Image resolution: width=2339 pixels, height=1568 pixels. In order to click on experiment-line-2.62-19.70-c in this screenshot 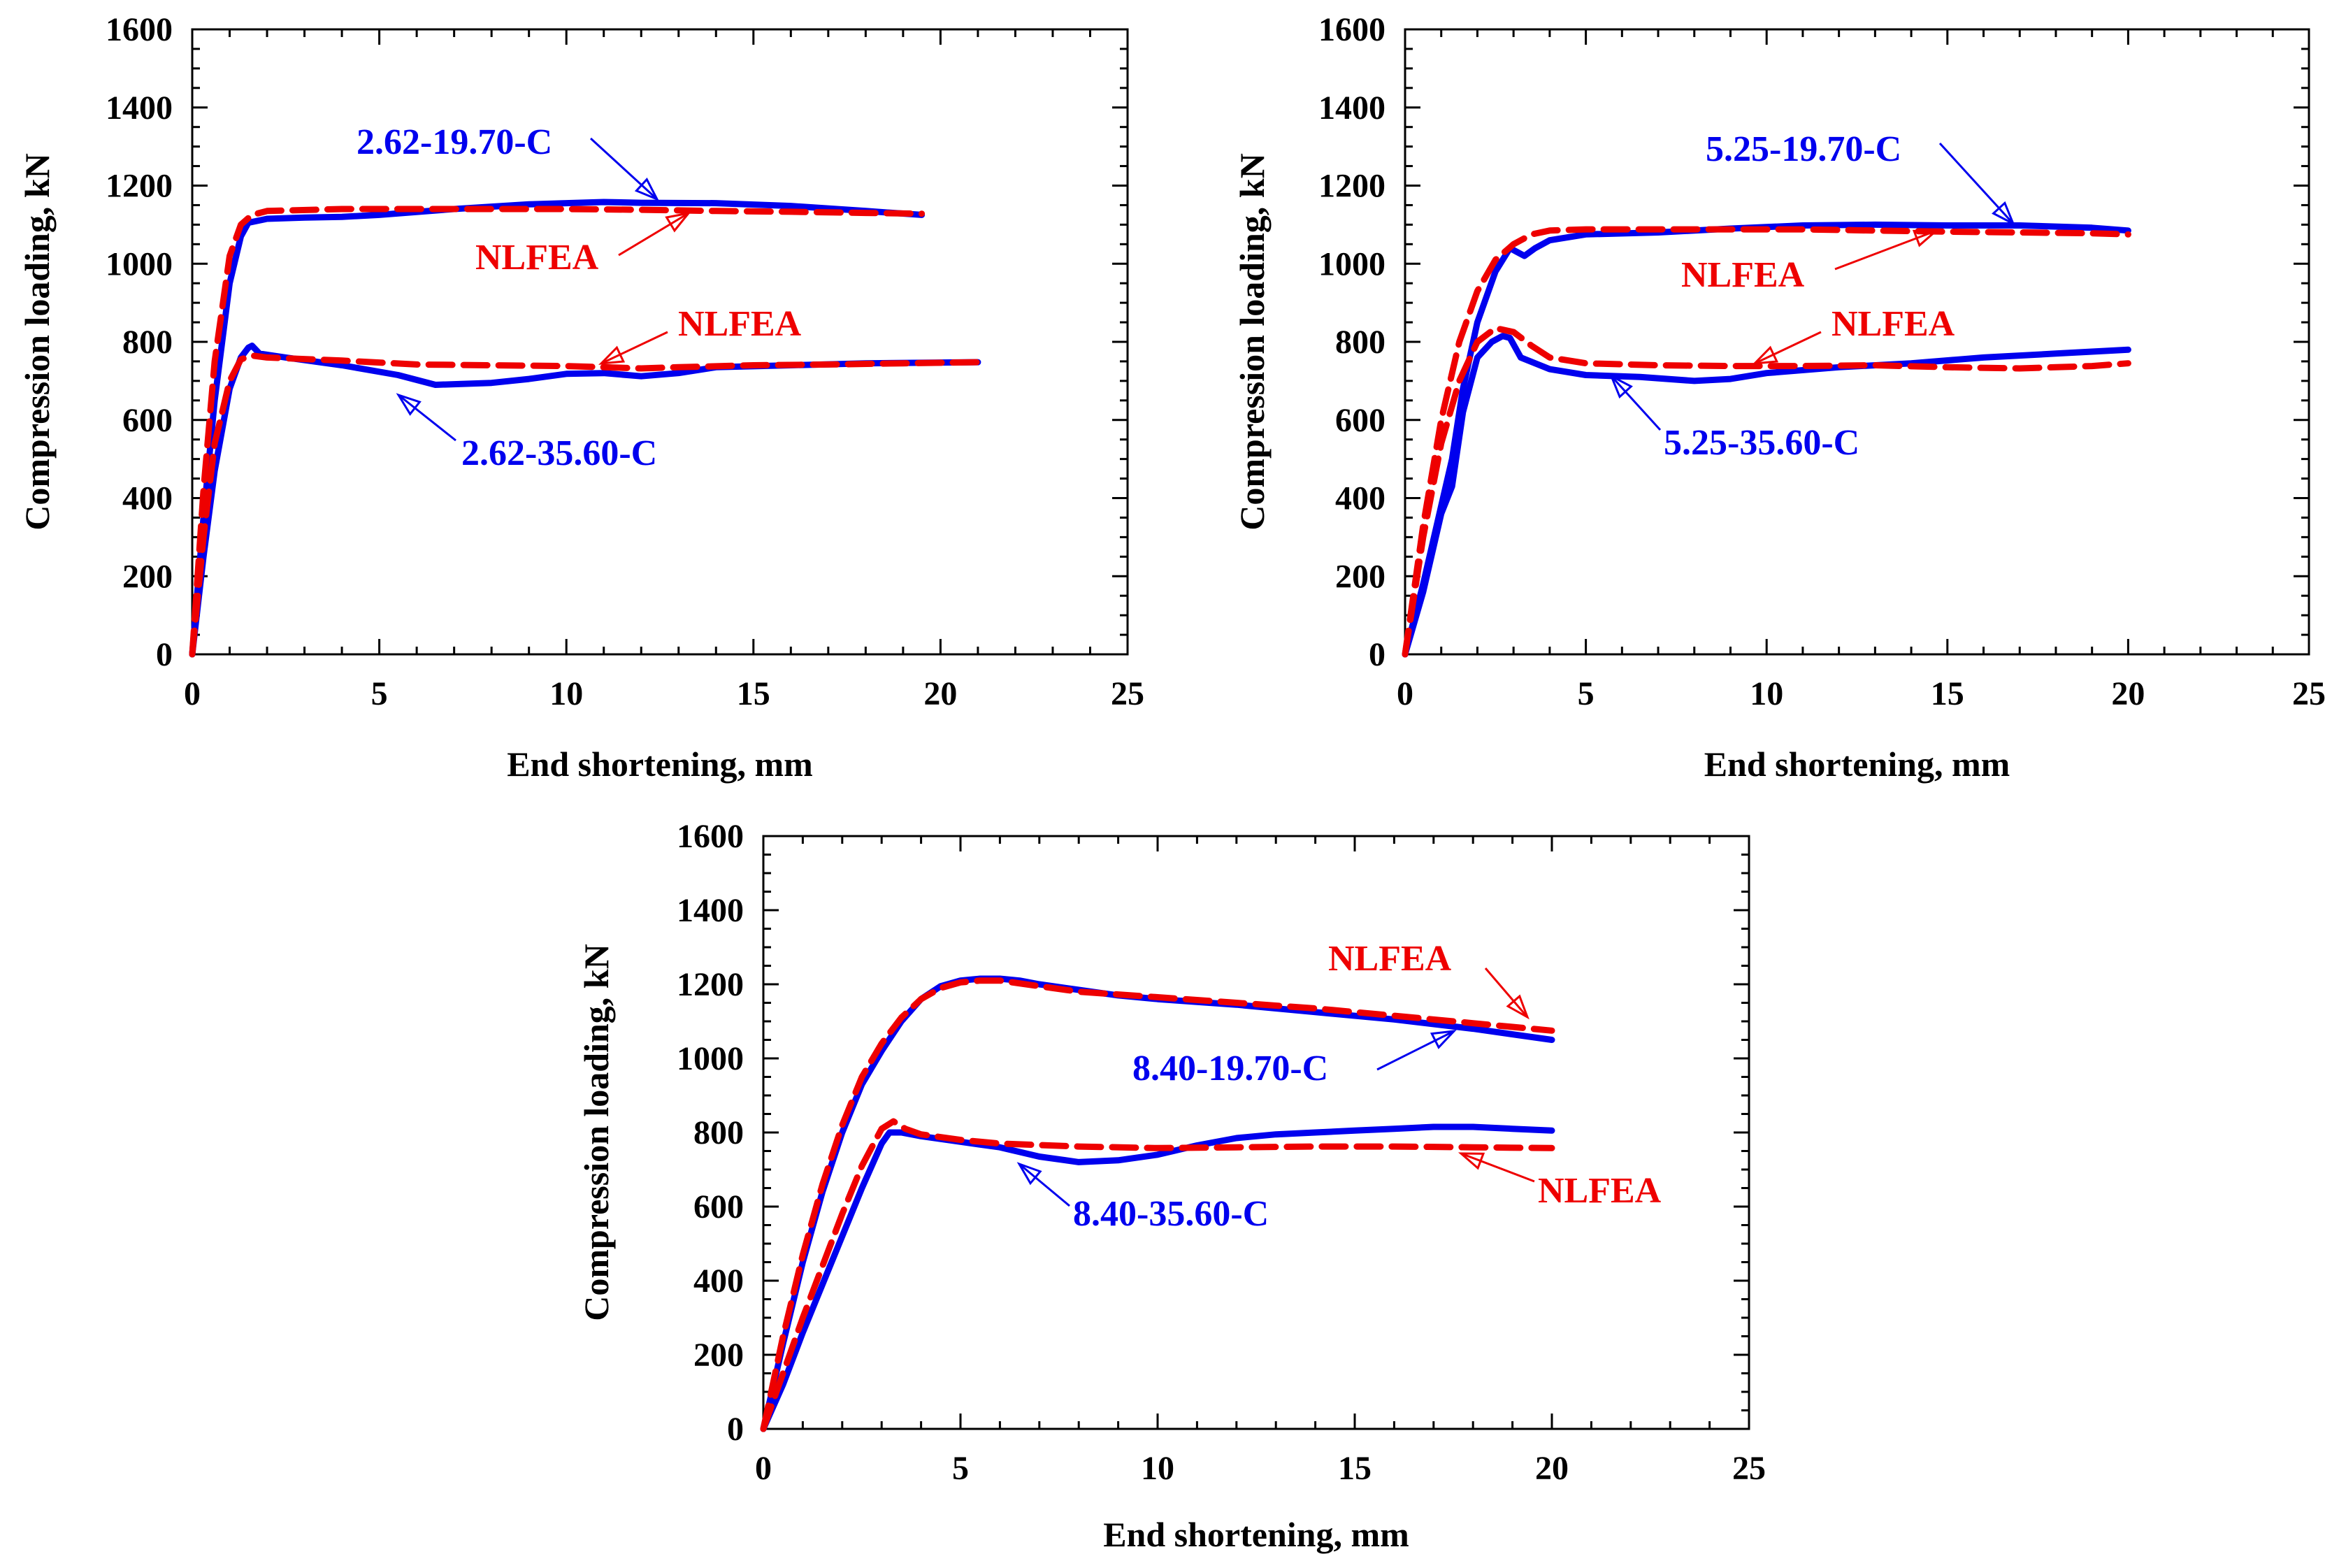, I will do `click(558, 428)`.